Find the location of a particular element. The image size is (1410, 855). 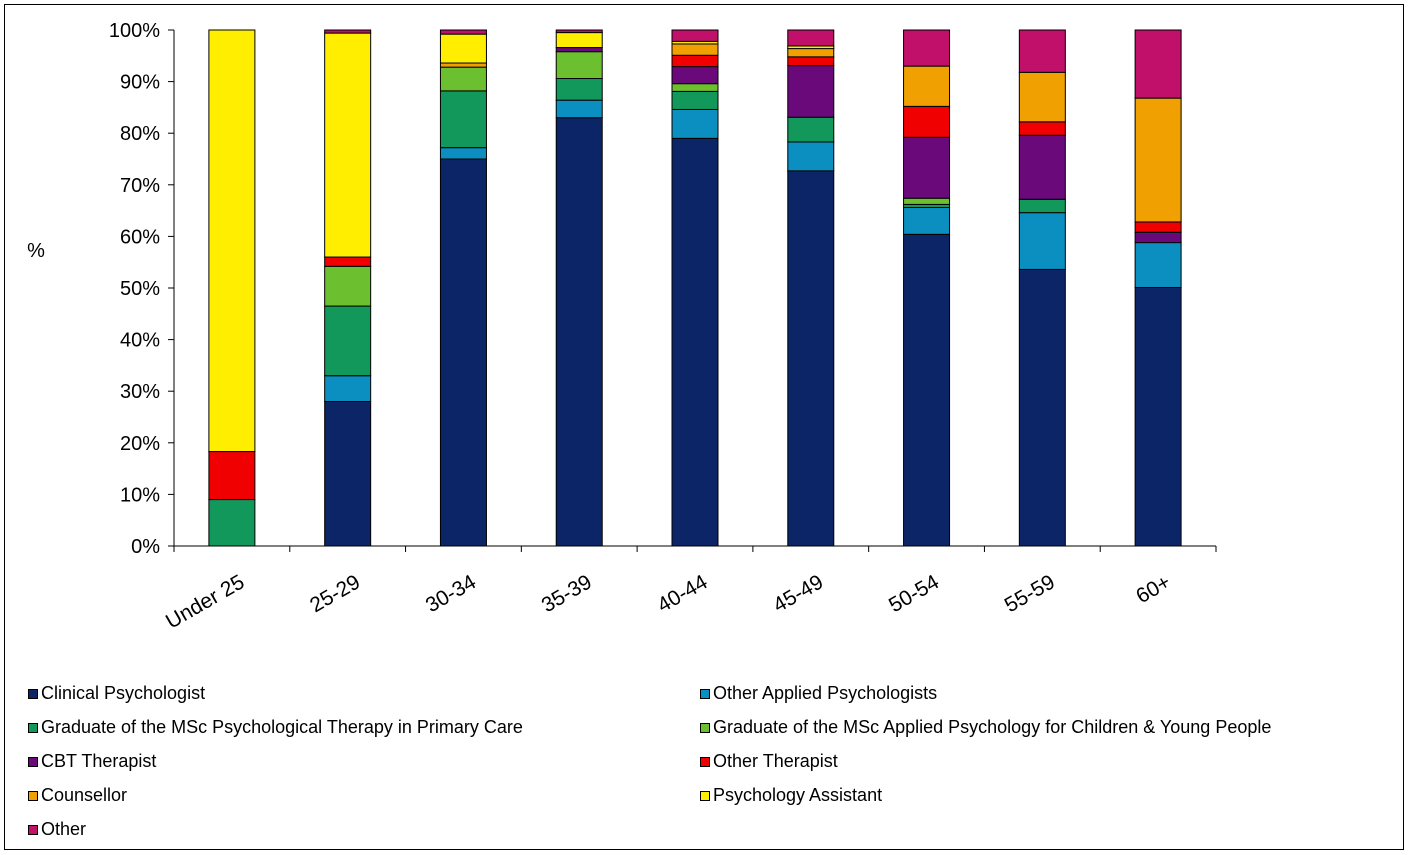

x-tick-label: 50-54 is located at coordinates (914, 593).